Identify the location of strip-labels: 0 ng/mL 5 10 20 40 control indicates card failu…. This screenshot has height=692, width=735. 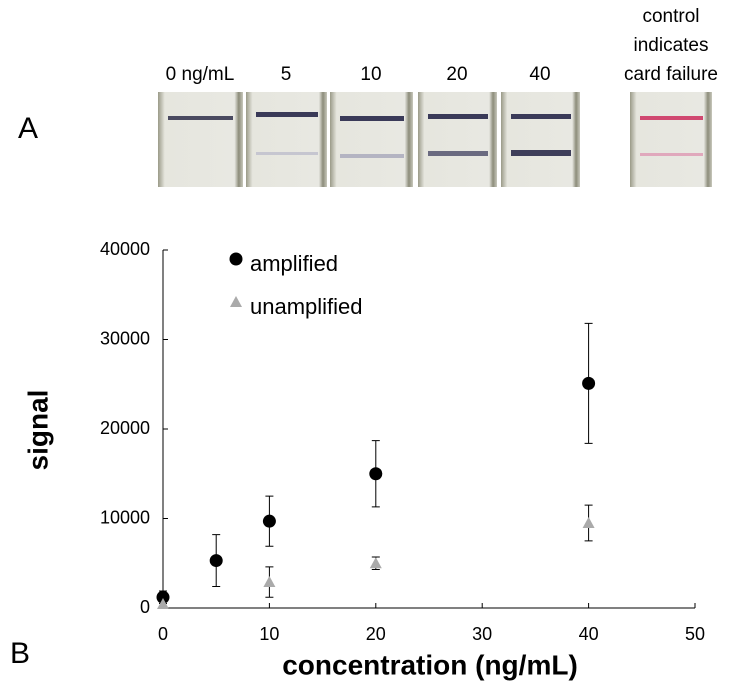
(442, 45).